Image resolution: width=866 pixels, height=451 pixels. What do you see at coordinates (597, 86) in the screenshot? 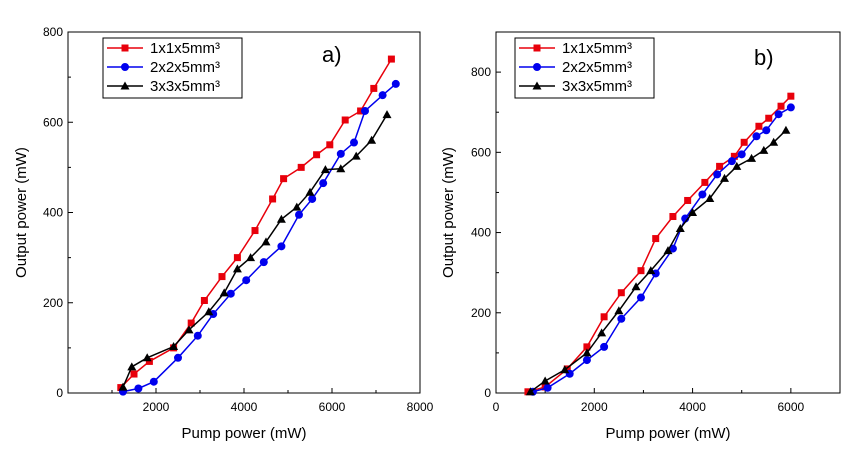
I see `legend-label: 3x3x5mm³` at bounding box center [597, 86].